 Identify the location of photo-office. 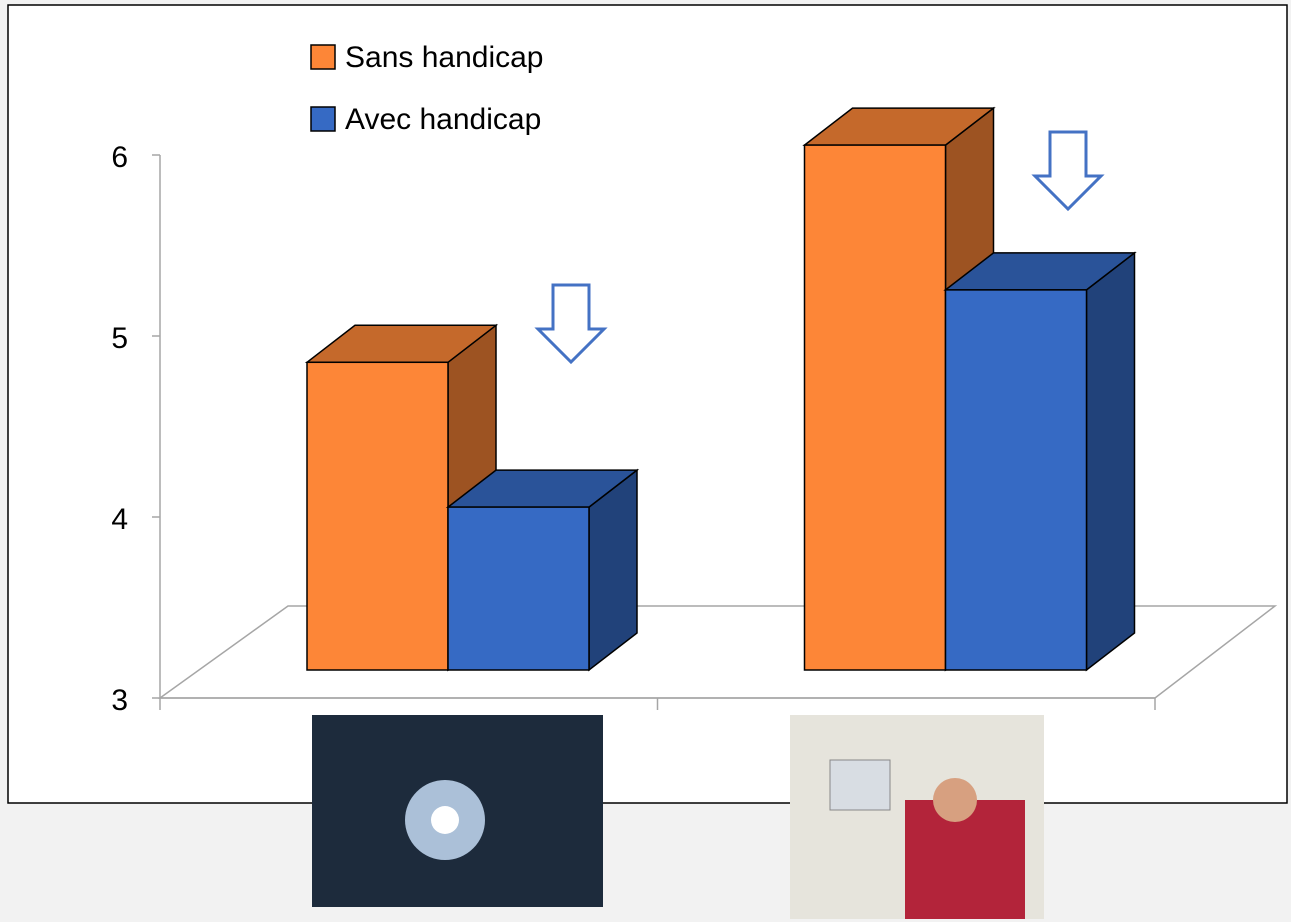
(917, 817).